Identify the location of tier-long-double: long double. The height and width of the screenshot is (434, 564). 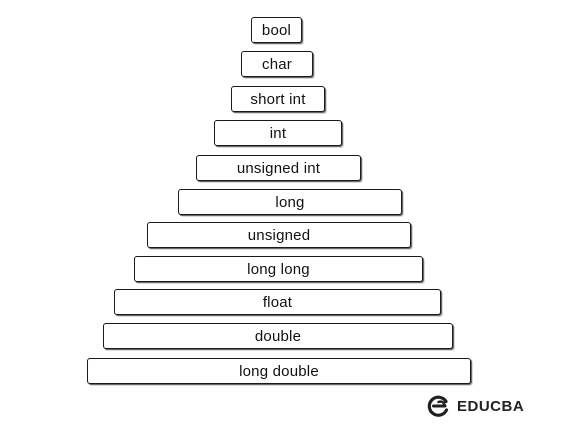
(279, 371).